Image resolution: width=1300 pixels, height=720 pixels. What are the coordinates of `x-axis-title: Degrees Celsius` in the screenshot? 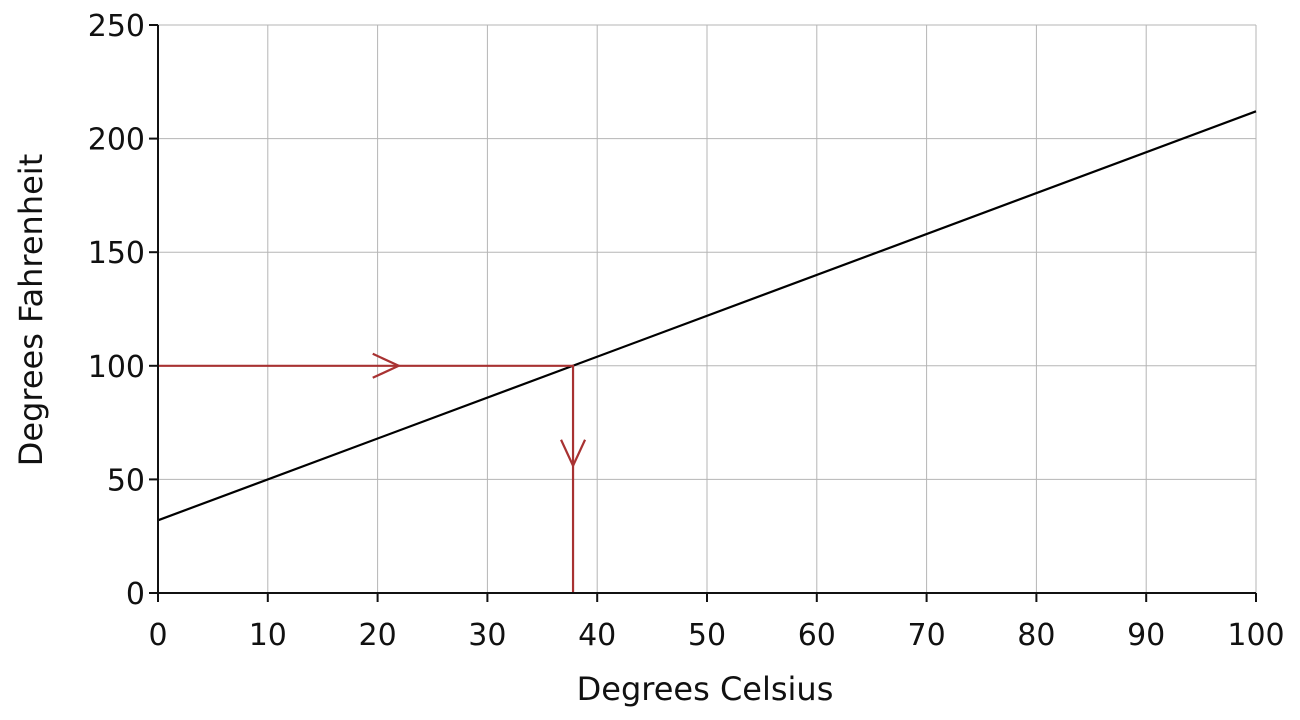 It's located at (705, 689).